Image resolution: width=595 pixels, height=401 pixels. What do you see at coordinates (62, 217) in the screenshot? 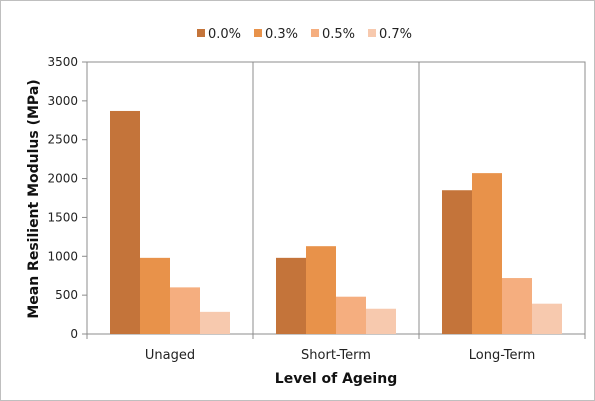
I see `y-tick-label: 1500` at bounding box center [62, 217].